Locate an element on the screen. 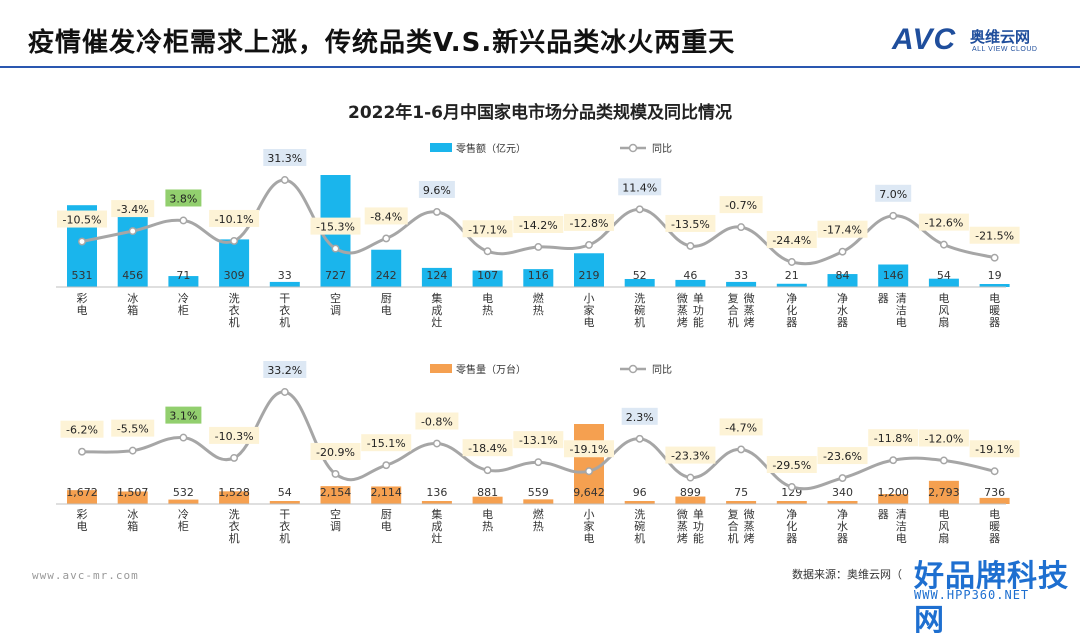  volume-yoy-label: -11.8% is located at coordinates (893, 438).